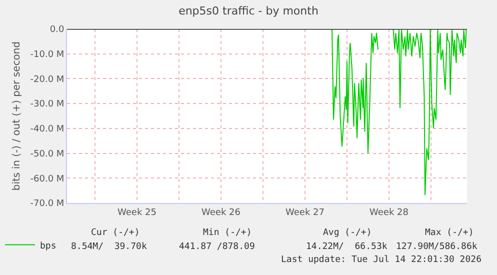 This screenshot has height=275, width=497. What do you see at coordinates (115, 233) in the screenshot?
I see `text: Cur (-/+)` at bounding box center [115, 233].